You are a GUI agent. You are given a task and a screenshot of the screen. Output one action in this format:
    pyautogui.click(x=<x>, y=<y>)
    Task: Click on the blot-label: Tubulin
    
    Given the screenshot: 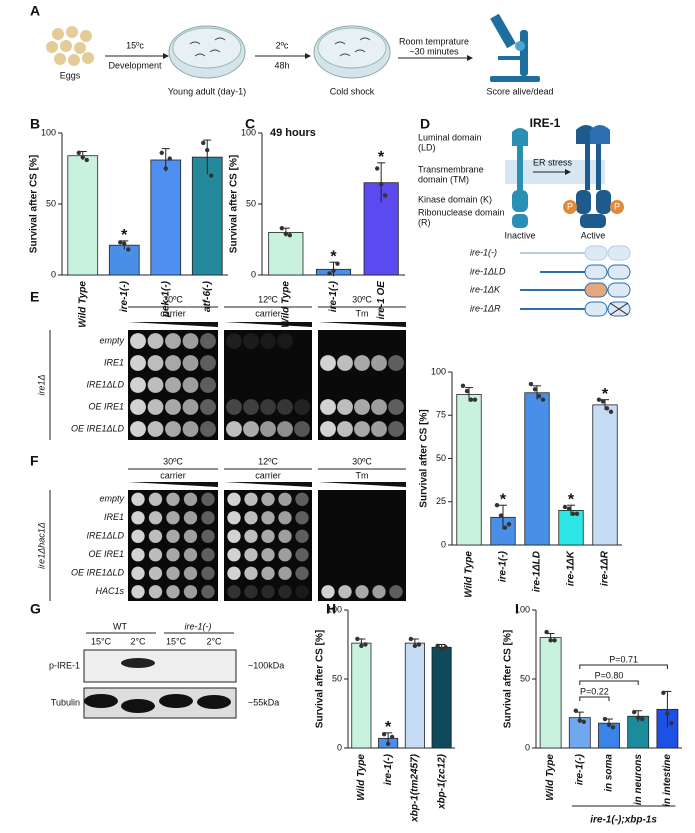 What is the action you would take?
    pyautogui.click(x=65, y=702)
    